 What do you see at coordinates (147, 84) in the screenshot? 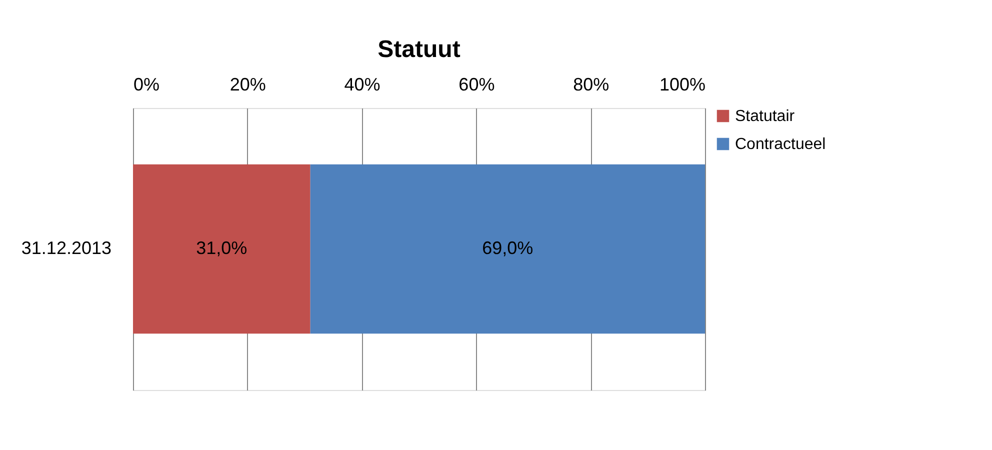
I see `x-tick-label: 0%` at bounding box center [147, 84].